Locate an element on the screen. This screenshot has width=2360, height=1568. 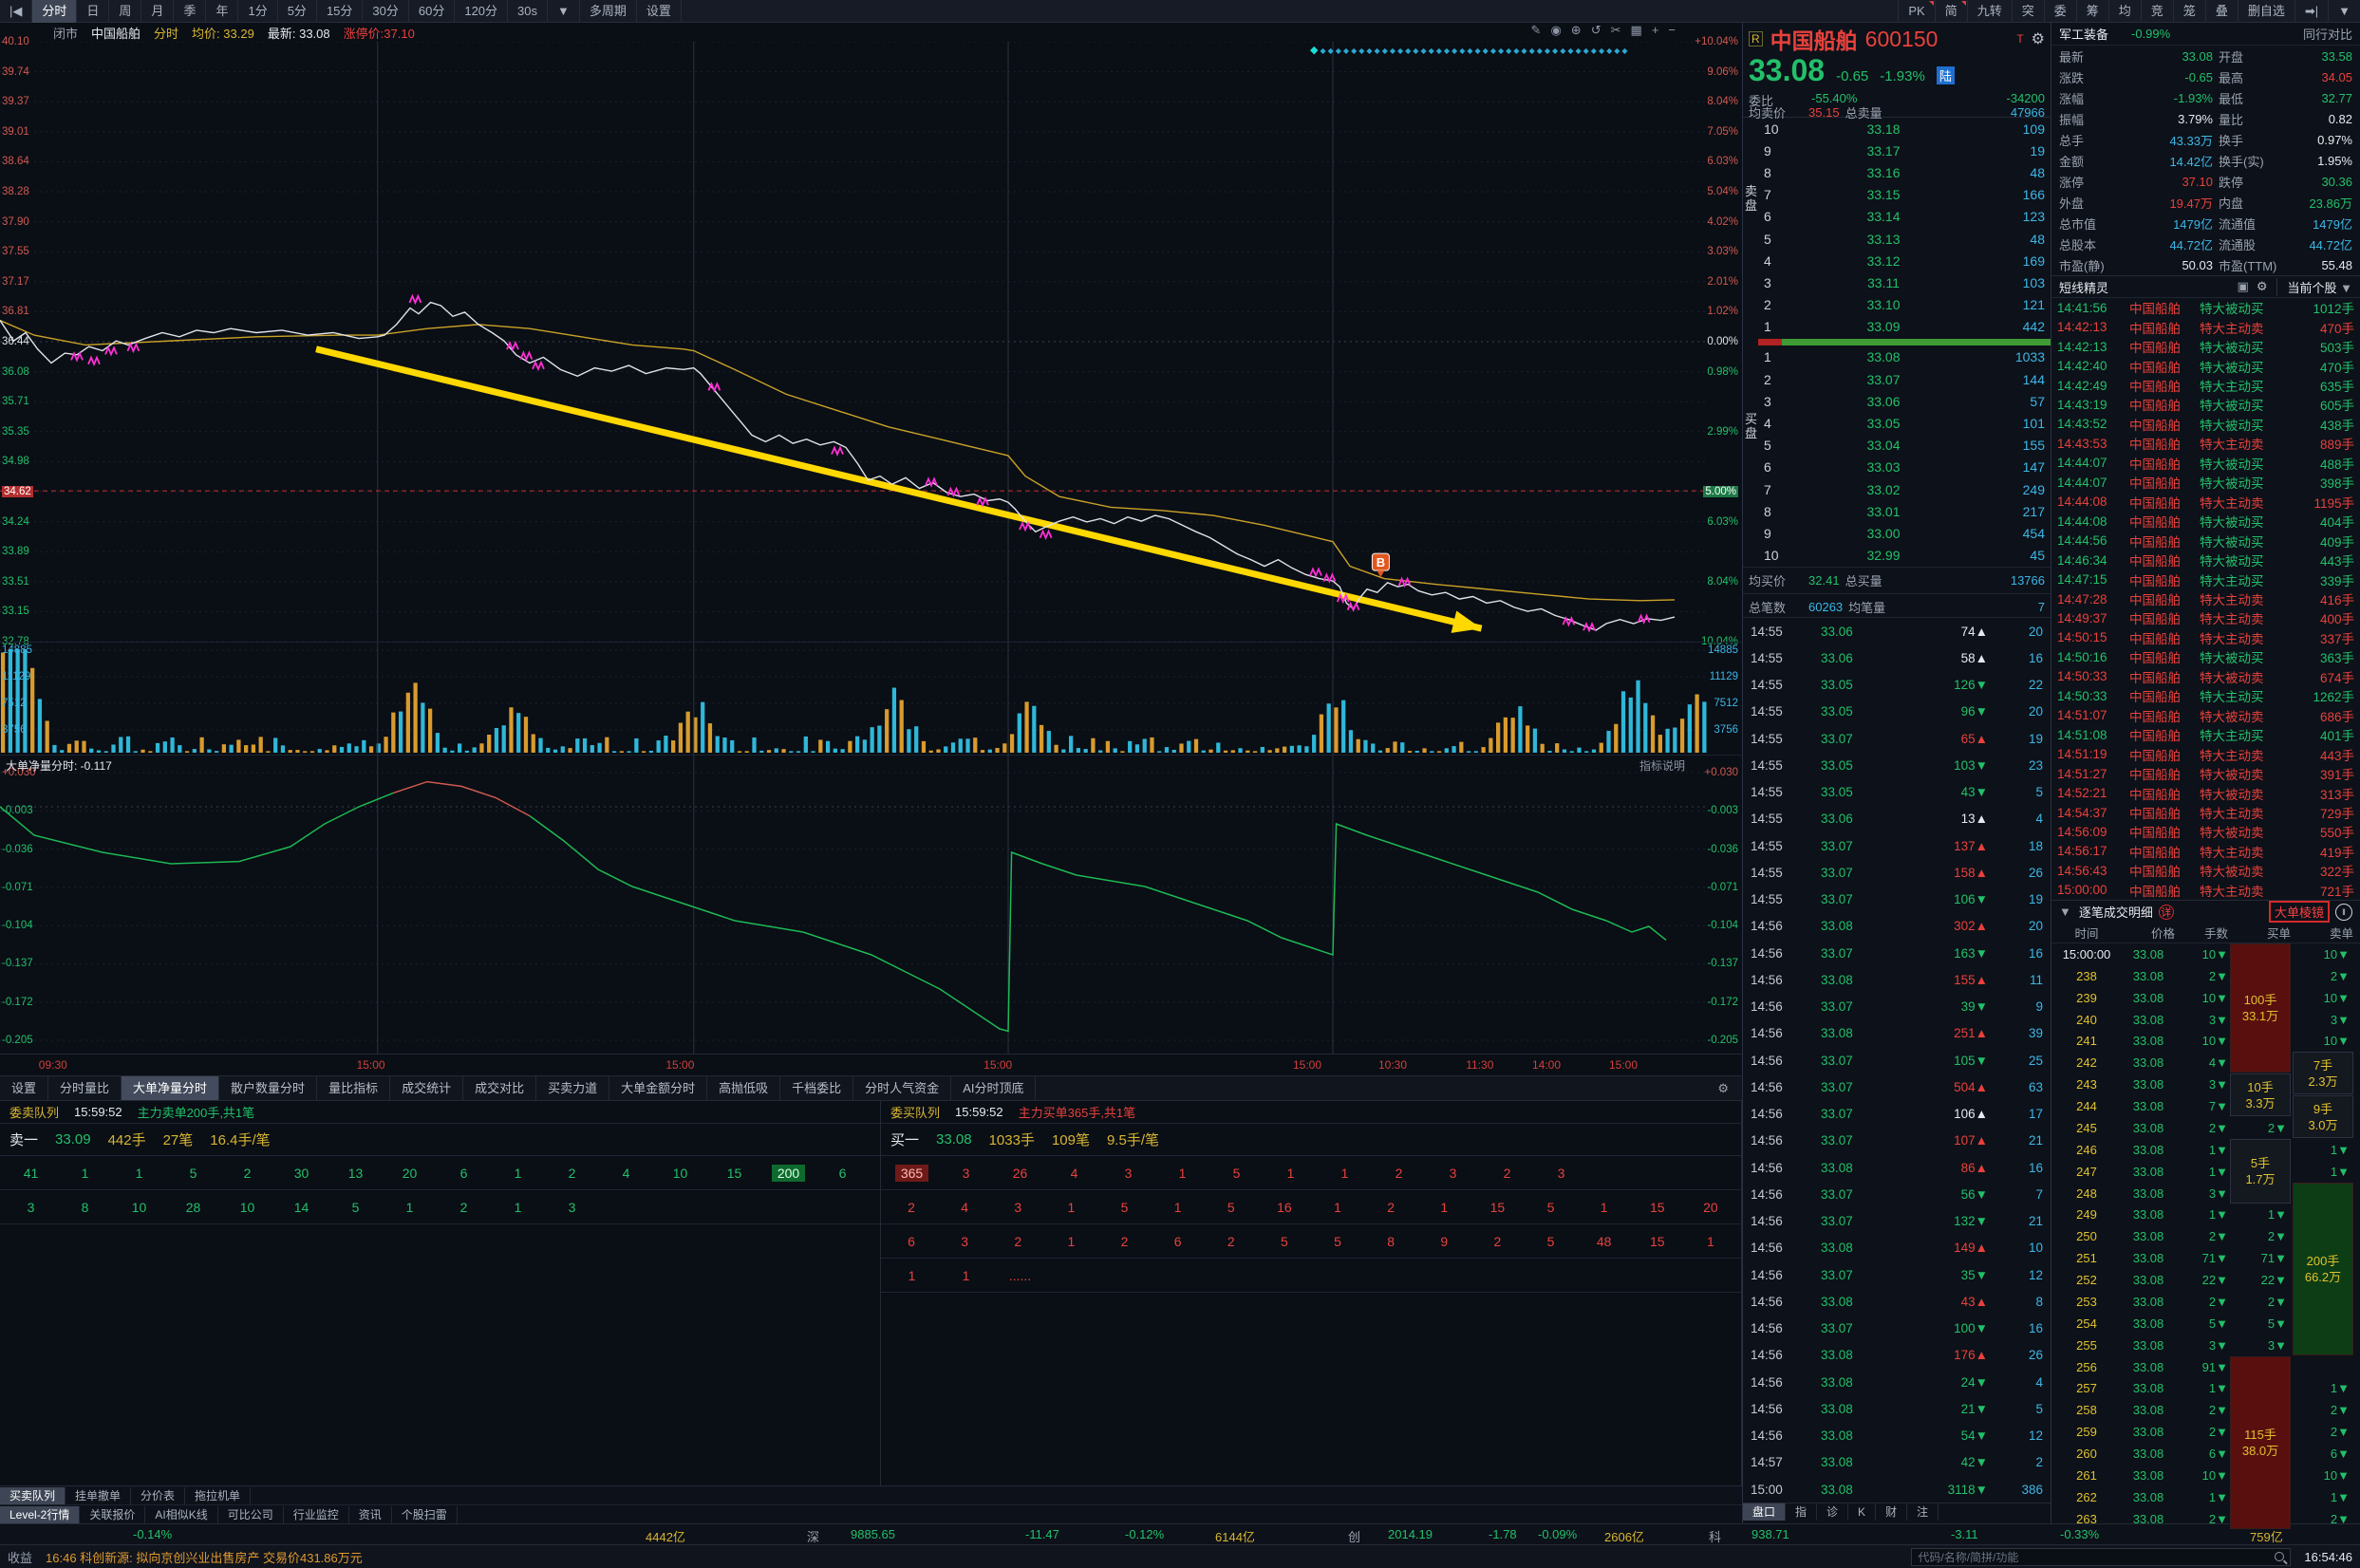
bid-row: 9 33.00 454 is located at coordinates (1904, 533).